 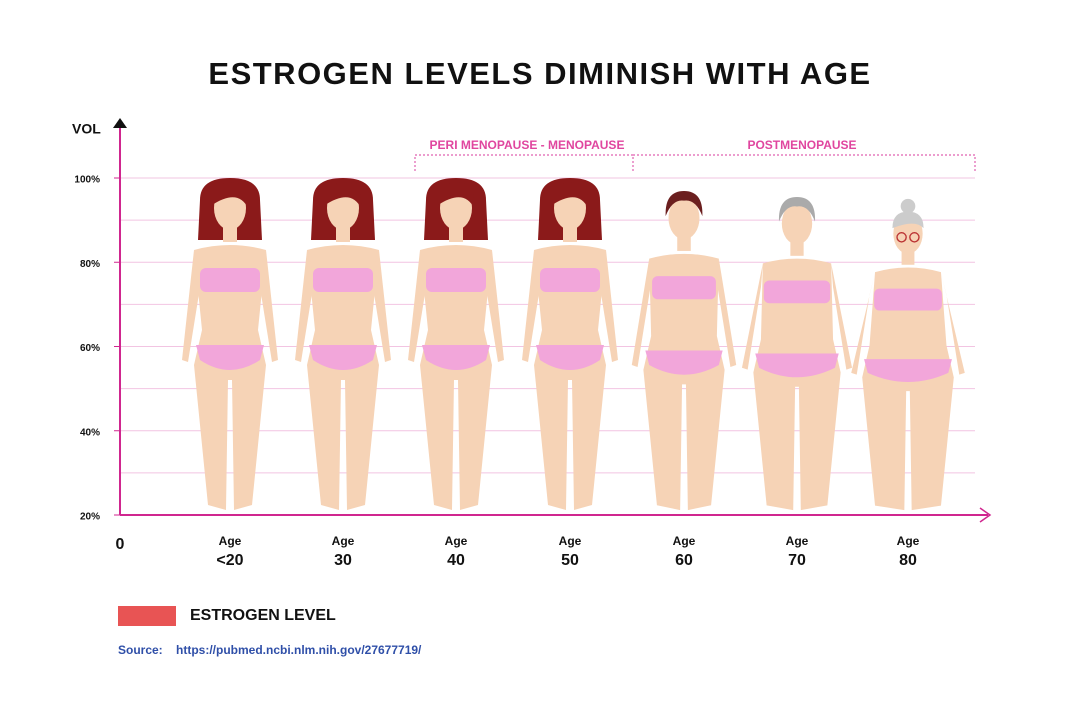 What do you see at coordinates (87, 180) in the screenshot?
I see `tick-label: 100%` at bounding box center [87, 180].